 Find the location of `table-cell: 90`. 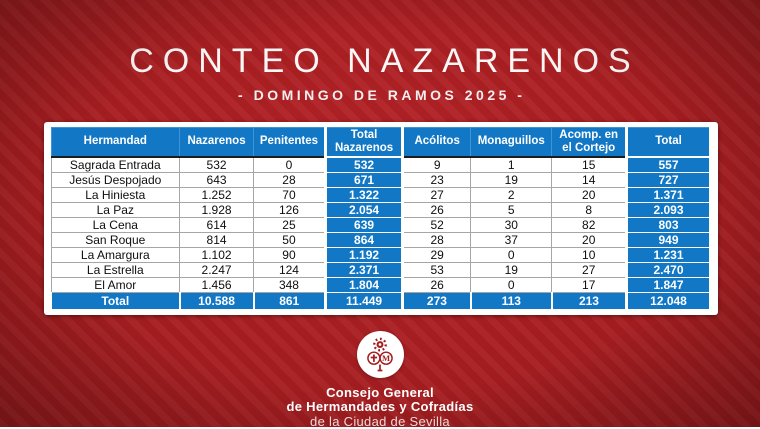

table-cell: 90 is located at coordinates (289, 254).